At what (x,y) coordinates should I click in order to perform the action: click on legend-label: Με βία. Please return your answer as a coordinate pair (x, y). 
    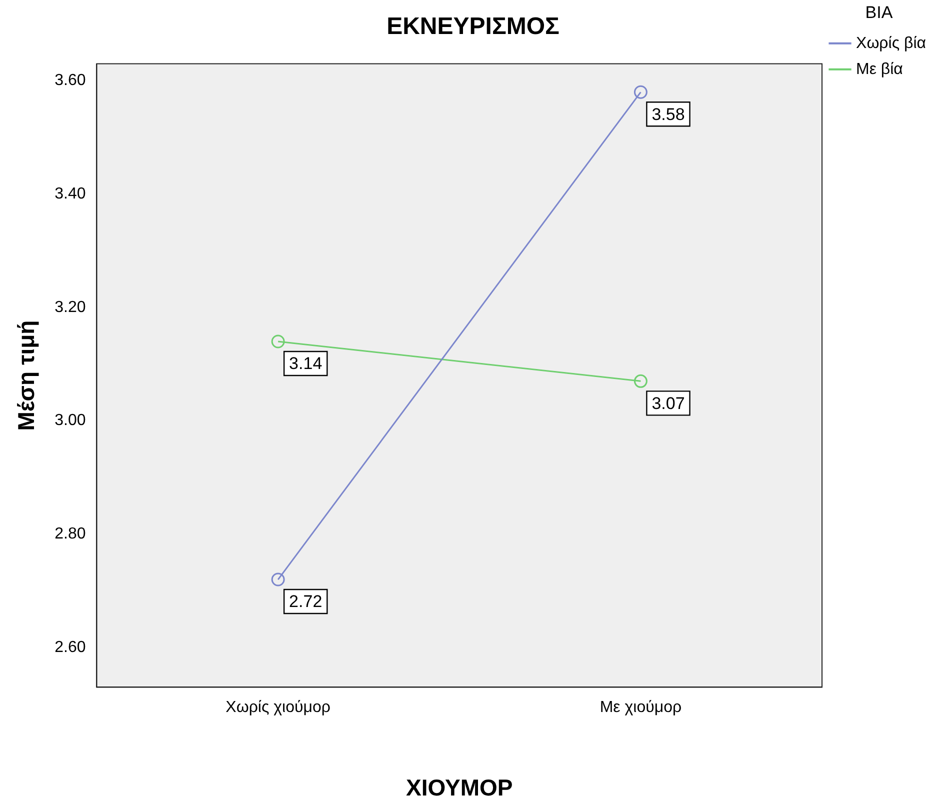
    Looking at the image, I should click on (879, 69).